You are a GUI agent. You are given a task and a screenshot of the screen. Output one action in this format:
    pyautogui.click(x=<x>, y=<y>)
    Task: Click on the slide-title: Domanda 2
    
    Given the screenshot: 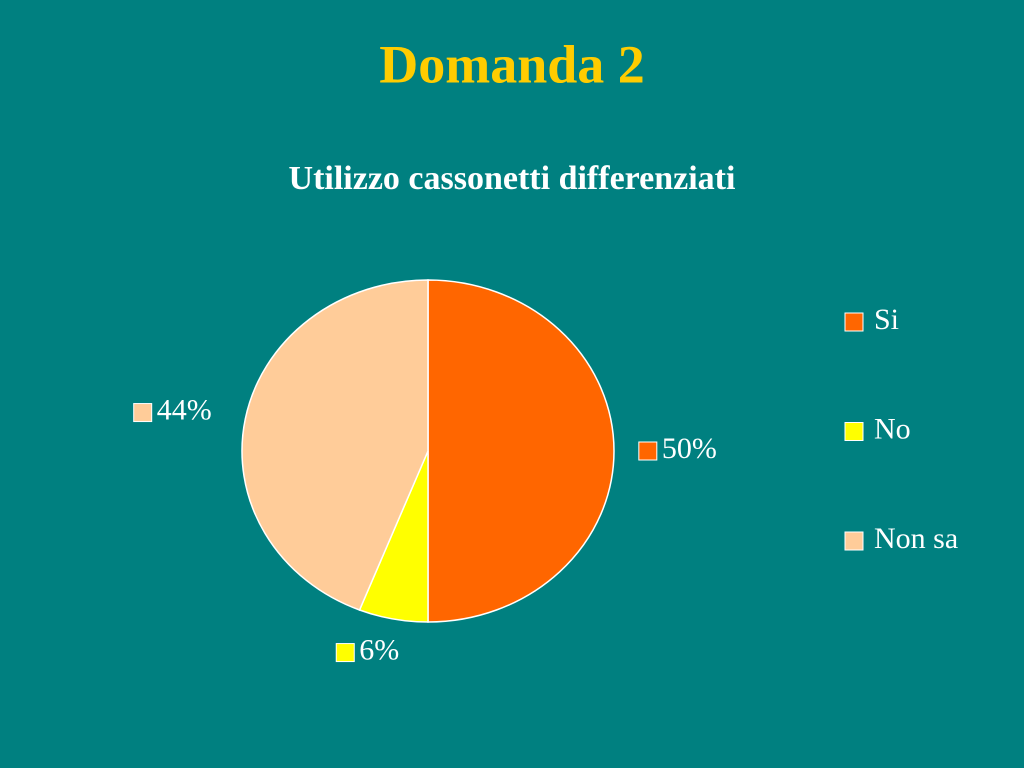 What is the action you would take?
    pyautogui.click(x=512, y=64)
    